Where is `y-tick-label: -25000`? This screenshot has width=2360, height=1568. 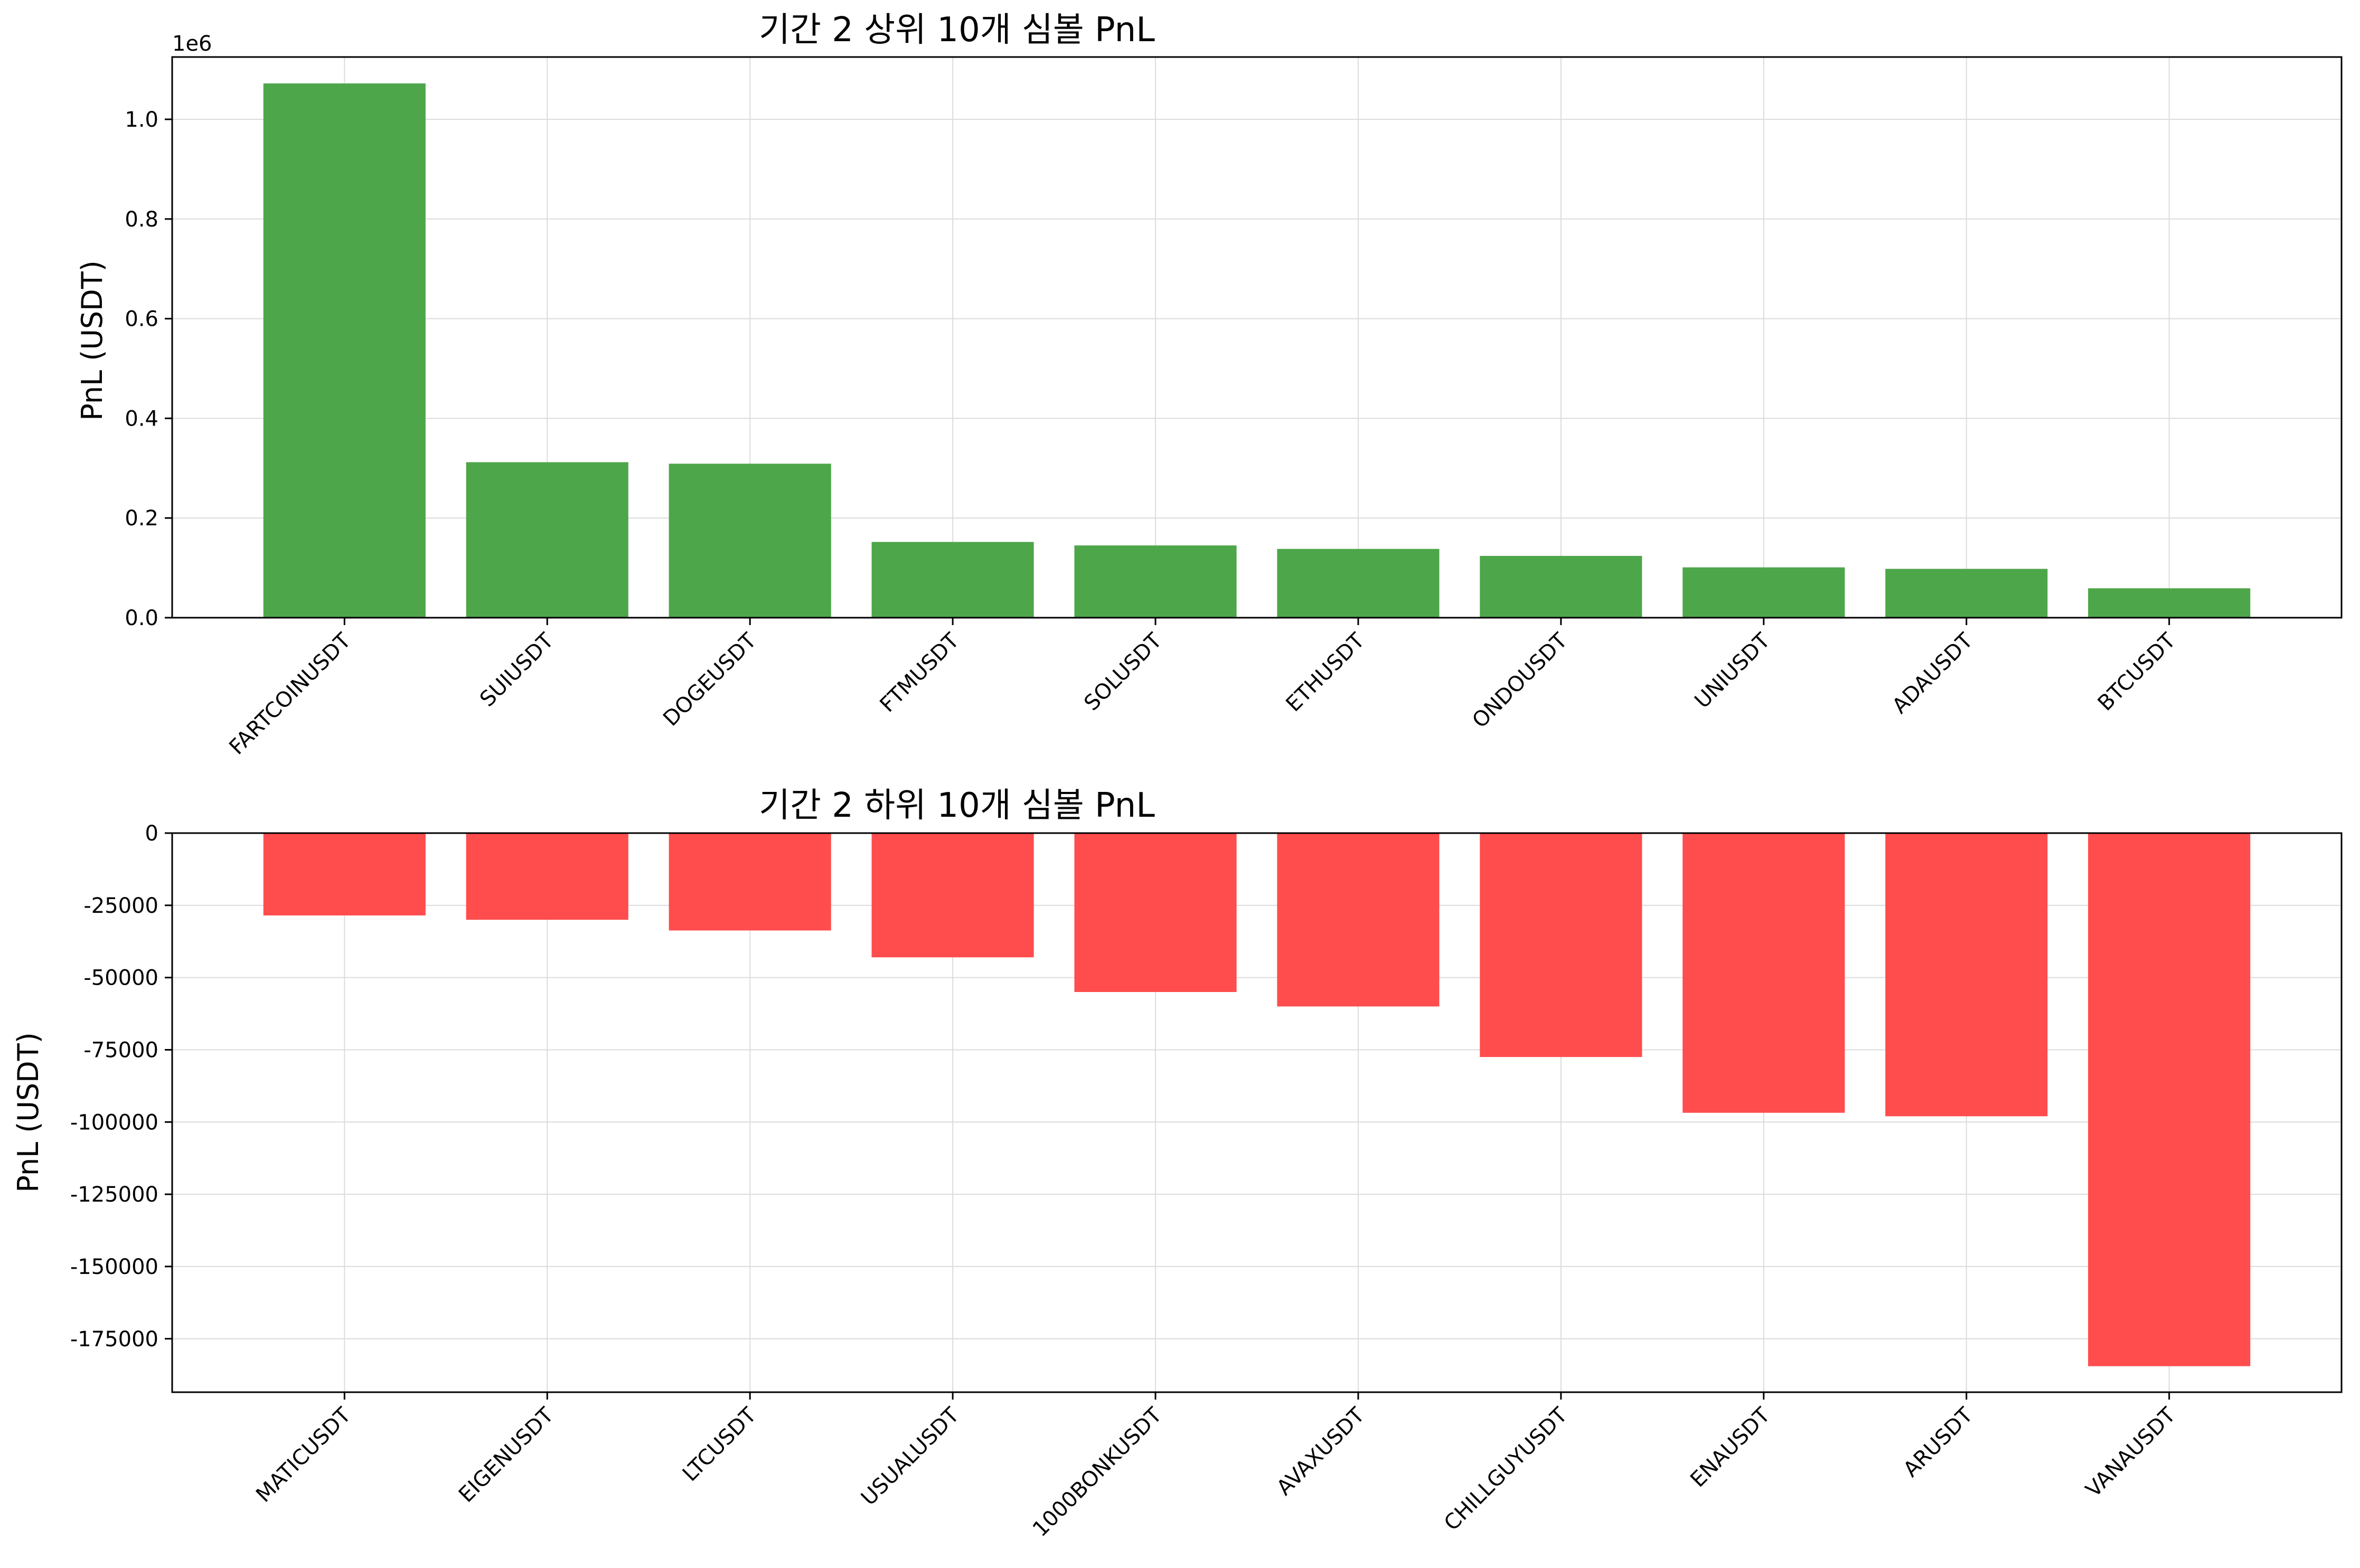 y-tick-label: -25000 is located at coordinates (121, 906).